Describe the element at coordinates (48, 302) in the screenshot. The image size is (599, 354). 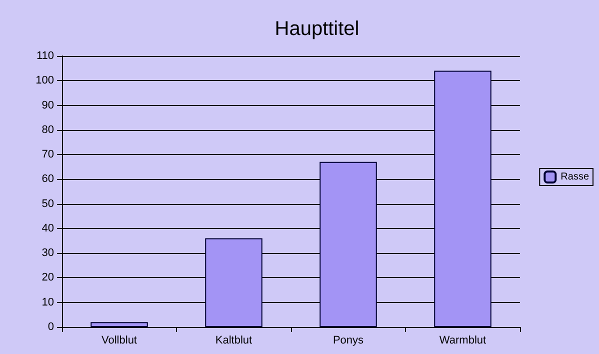
I see `y-tick-label: 10` at that location.